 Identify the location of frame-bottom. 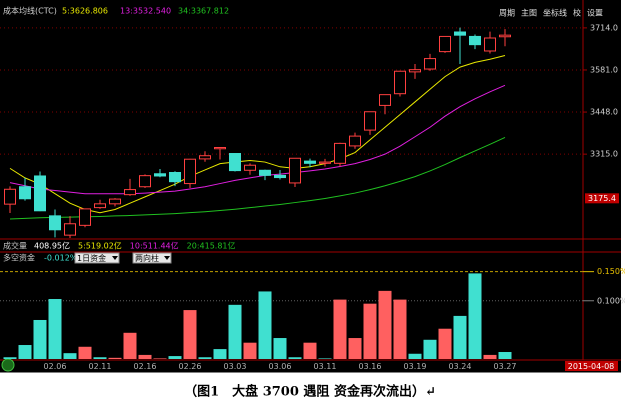
(310, 372).